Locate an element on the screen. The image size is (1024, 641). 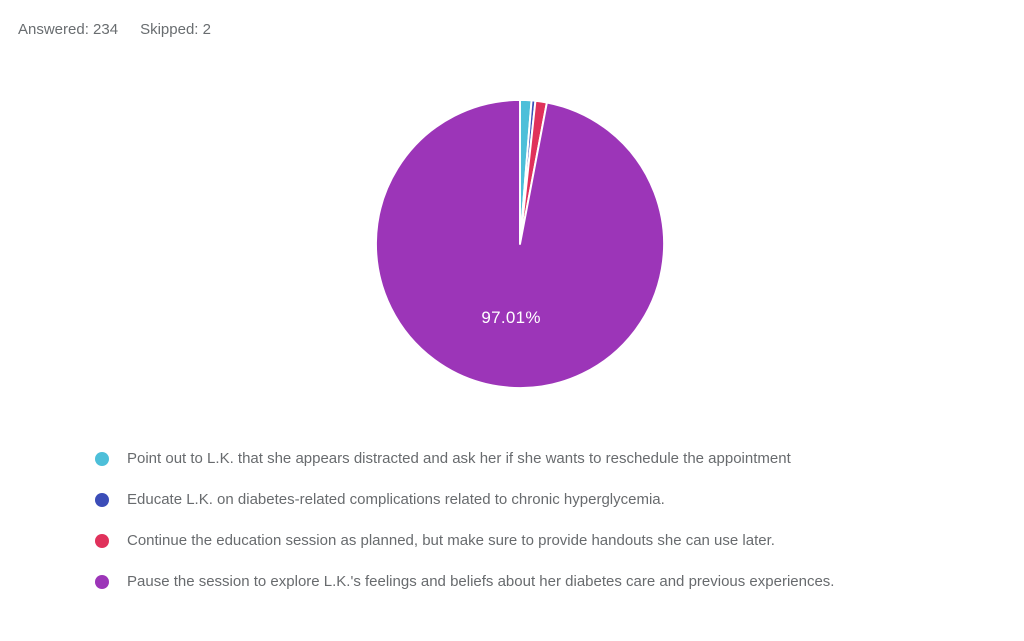
pie-chart-svg is located at coordinates (520, 243).